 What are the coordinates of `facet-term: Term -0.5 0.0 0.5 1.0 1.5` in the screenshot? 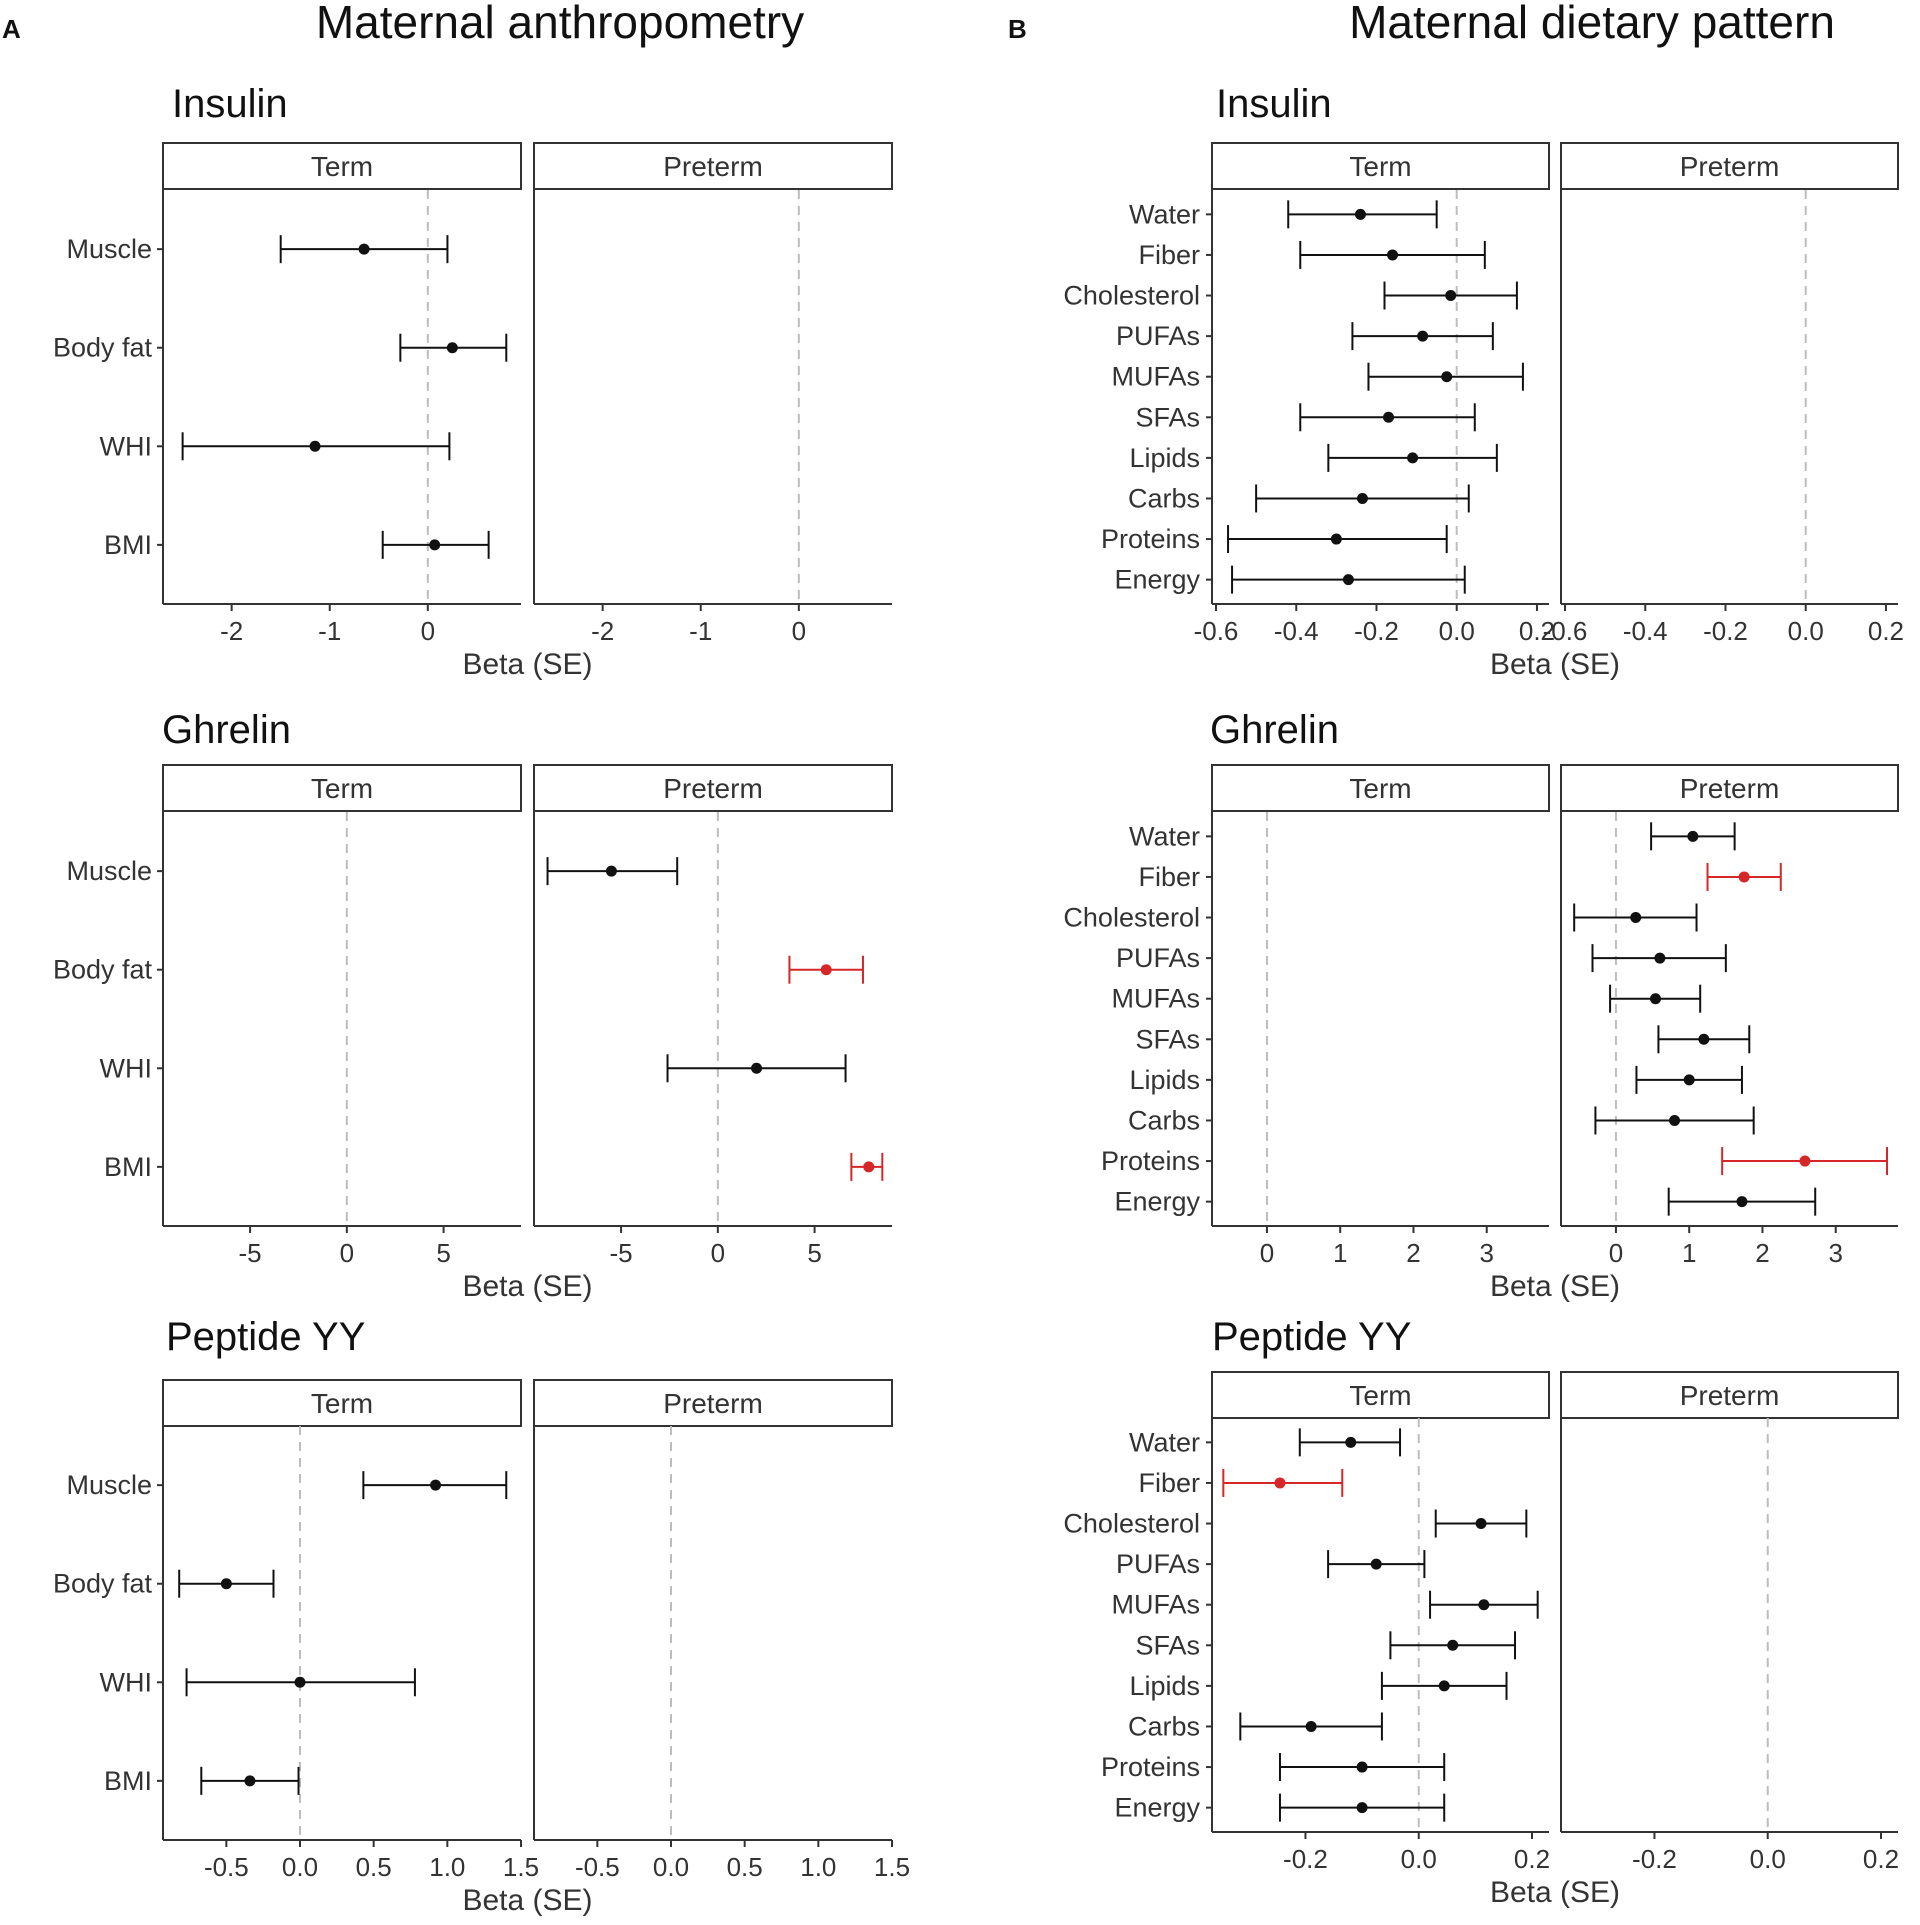 It's located at (350, 1630).